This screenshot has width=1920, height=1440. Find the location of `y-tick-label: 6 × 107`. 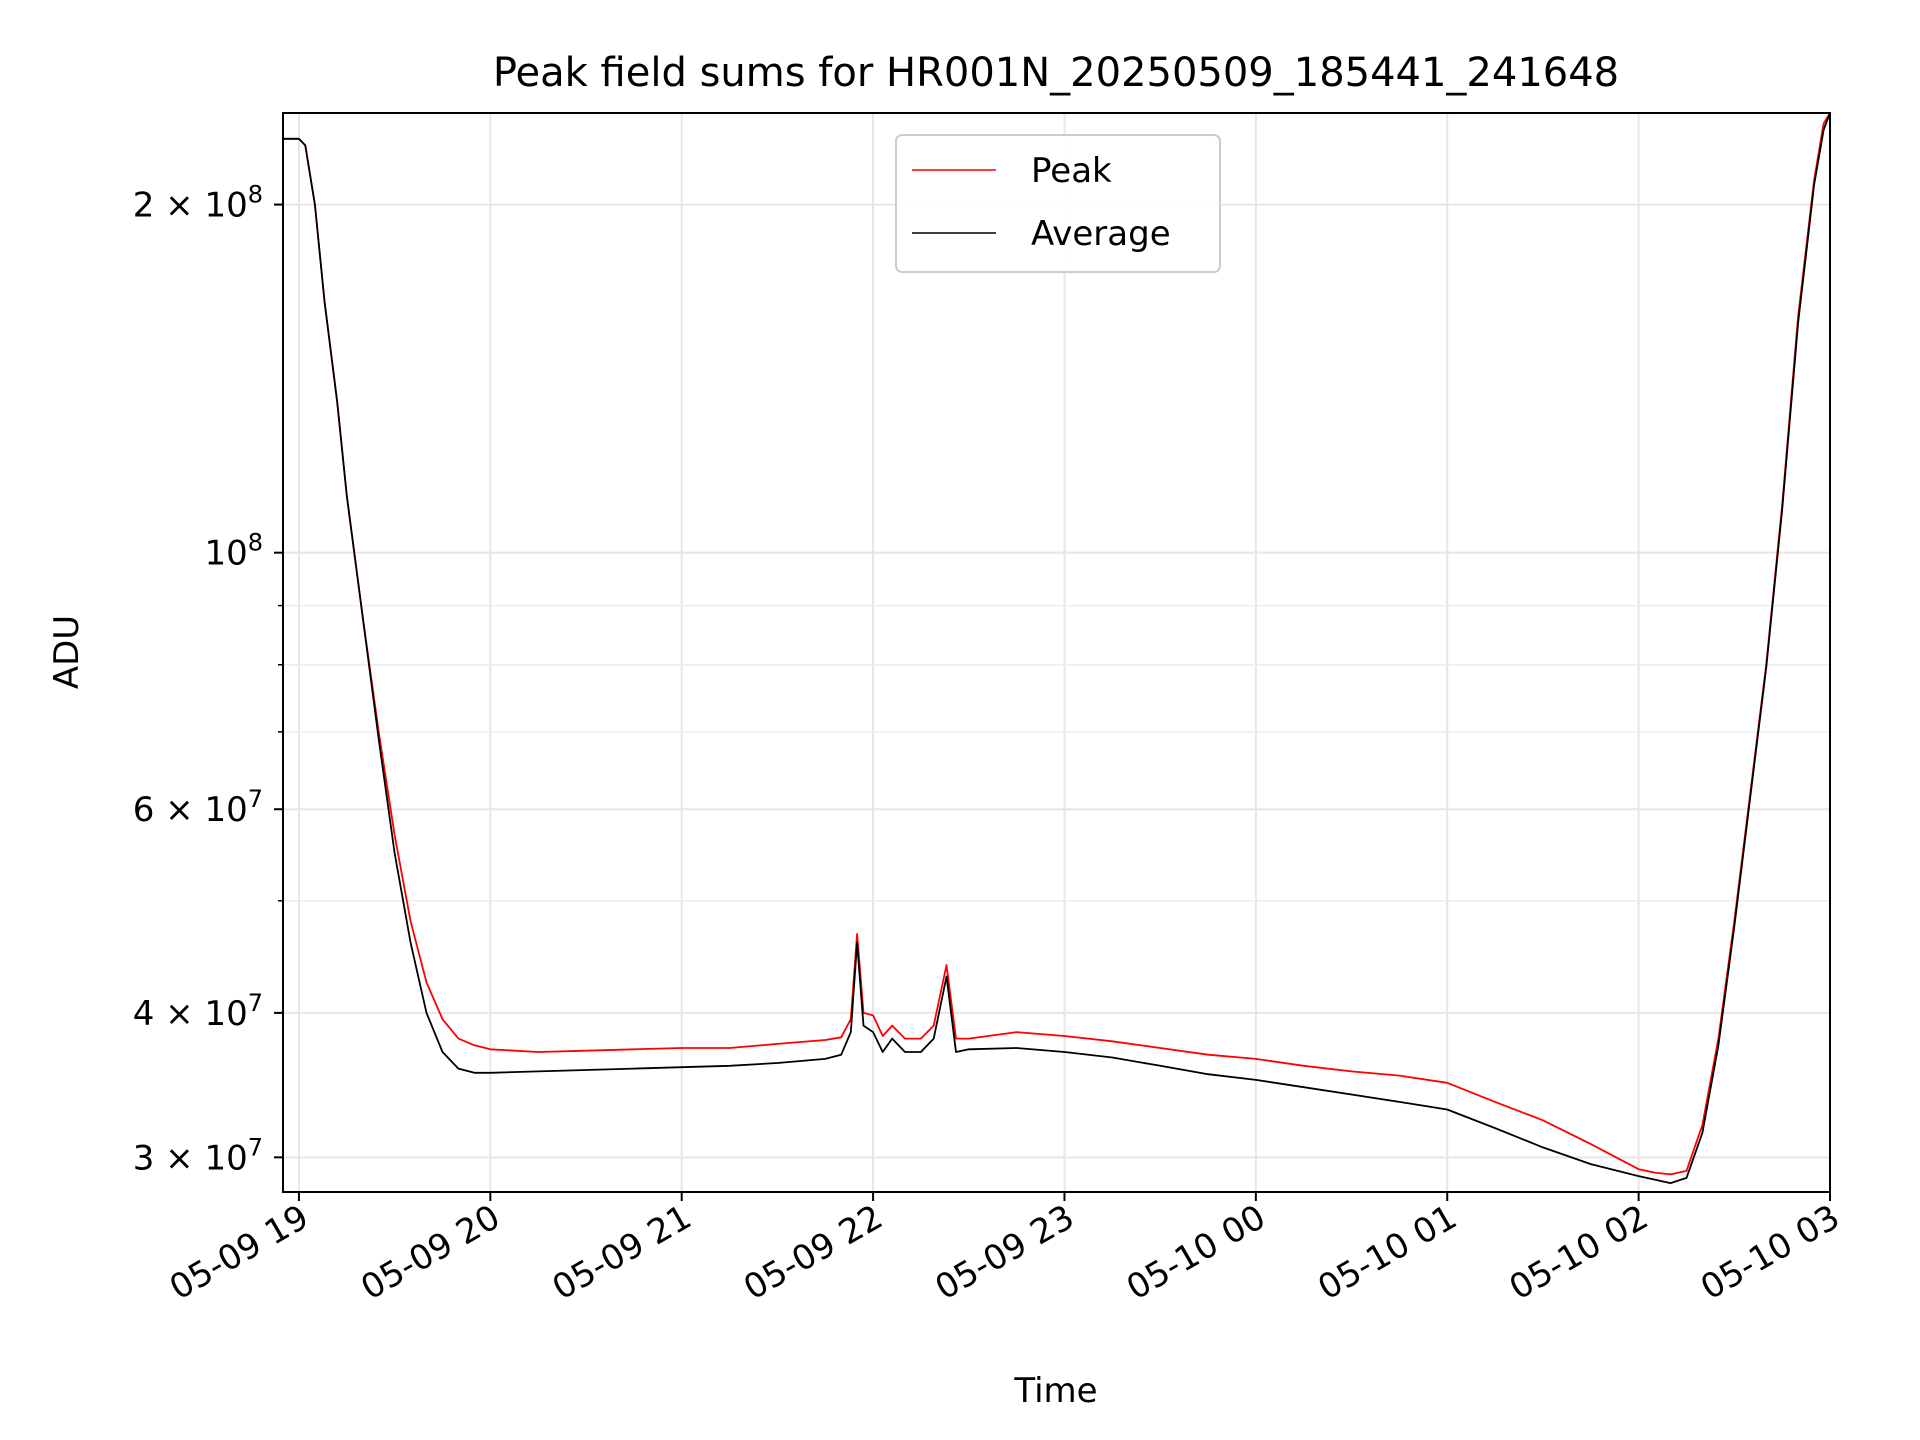

y-tick-label: 6 × 107 is located at coordinates (198, 807).